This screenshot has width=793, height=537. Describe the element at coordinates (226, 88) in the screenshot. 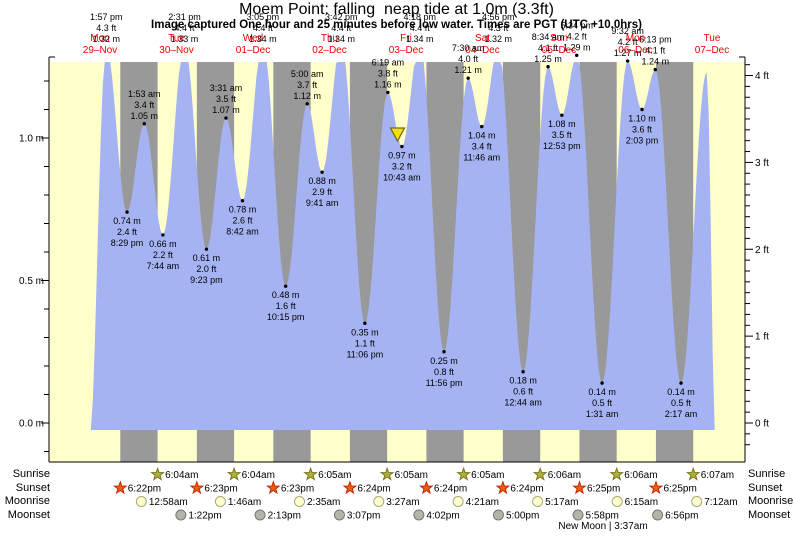

I see `tide-high-label: 3:31 am` at that location.